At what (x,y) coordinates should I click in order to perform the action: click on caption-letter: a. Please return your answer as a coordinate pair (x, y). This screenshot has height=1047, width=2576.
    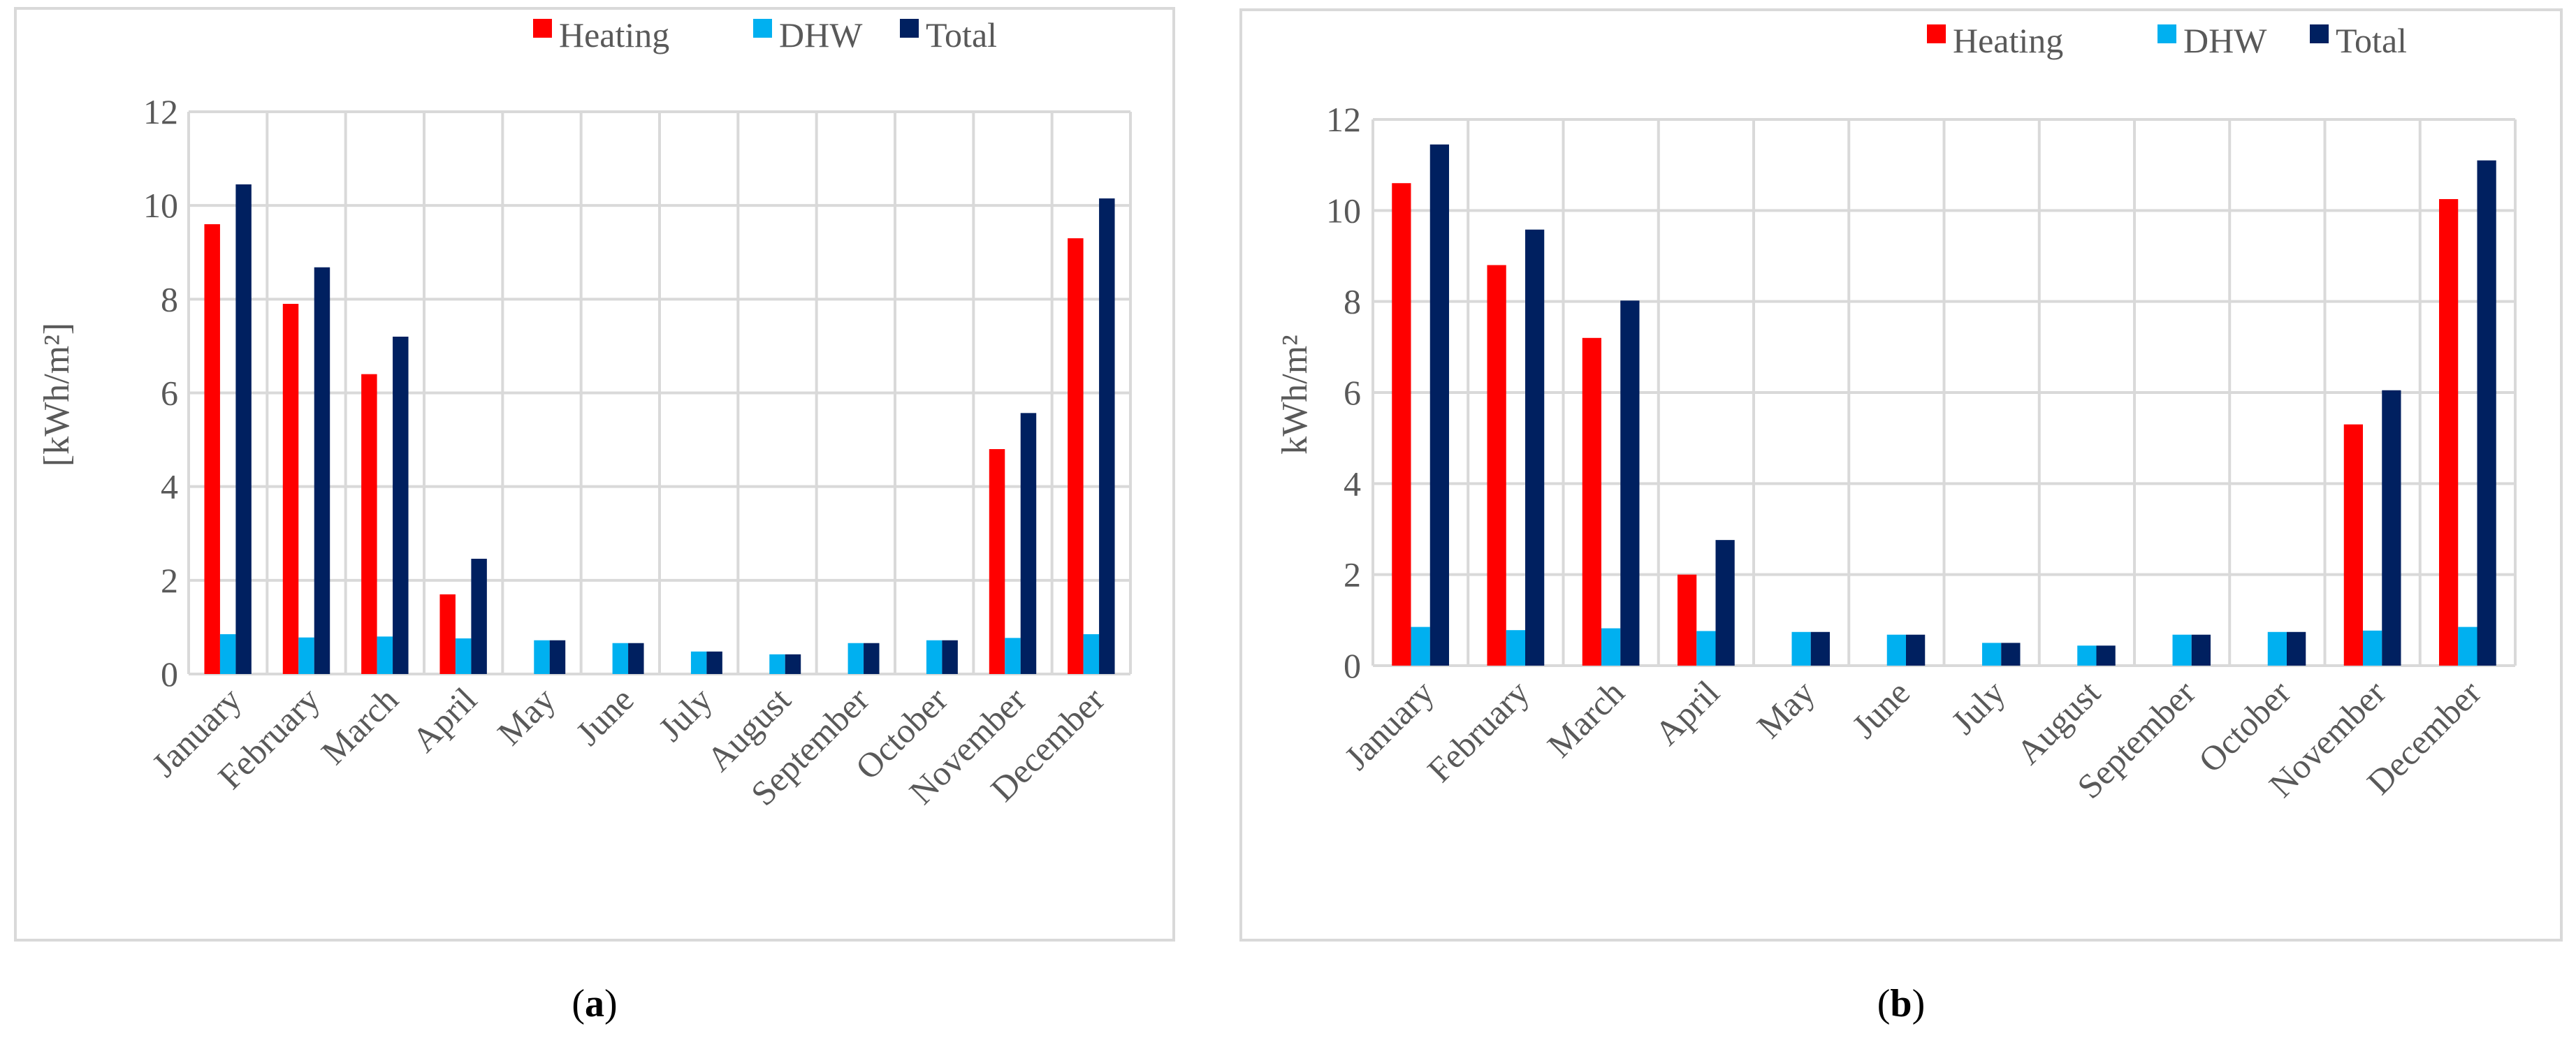
    Looking at the image, I should click on (594, 1003).